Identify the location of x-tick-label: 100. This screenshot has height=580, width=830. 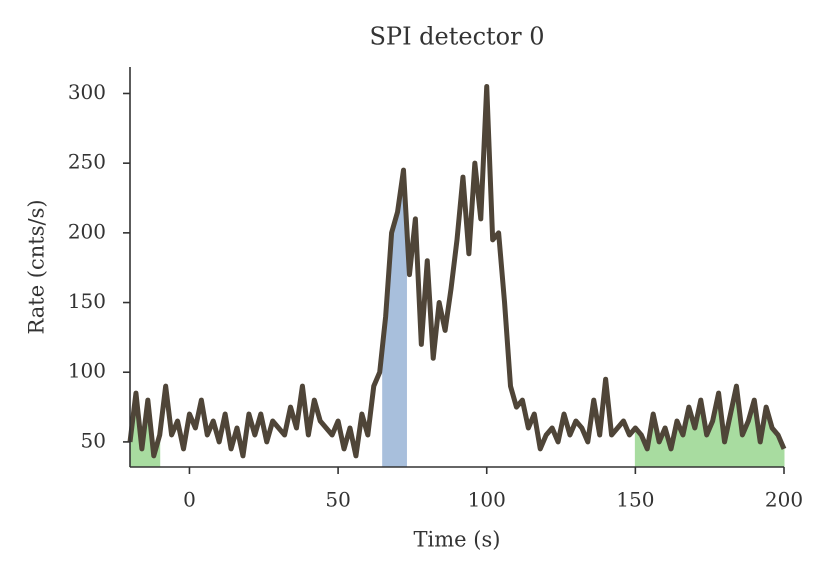
(487, 500).